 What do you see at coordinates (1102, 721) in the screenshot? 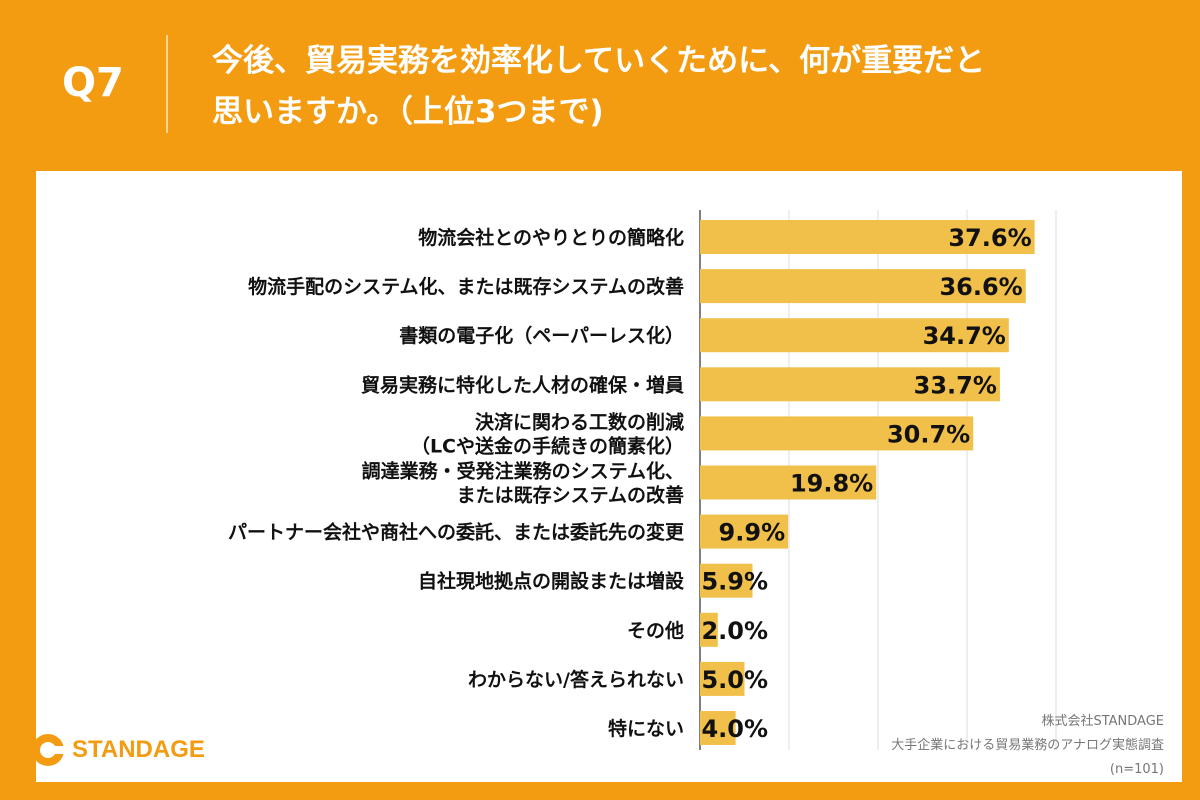
I see `source-company: 株式会社STANDAGE` at bounding box center [1102, 721].